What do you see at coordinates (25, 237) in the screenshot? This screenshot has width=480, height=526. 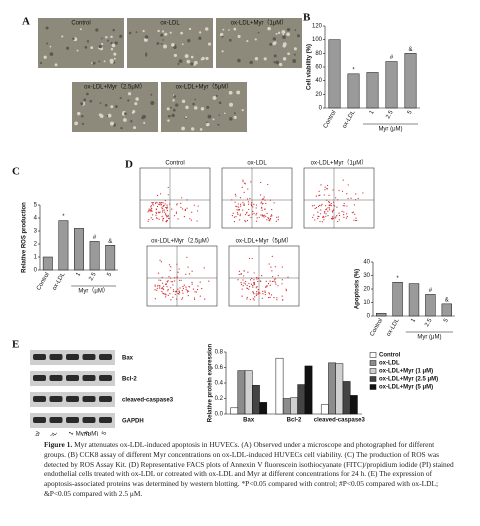 I see `y-axis-label: Relative ROS production` at bounding box center [25, 237].